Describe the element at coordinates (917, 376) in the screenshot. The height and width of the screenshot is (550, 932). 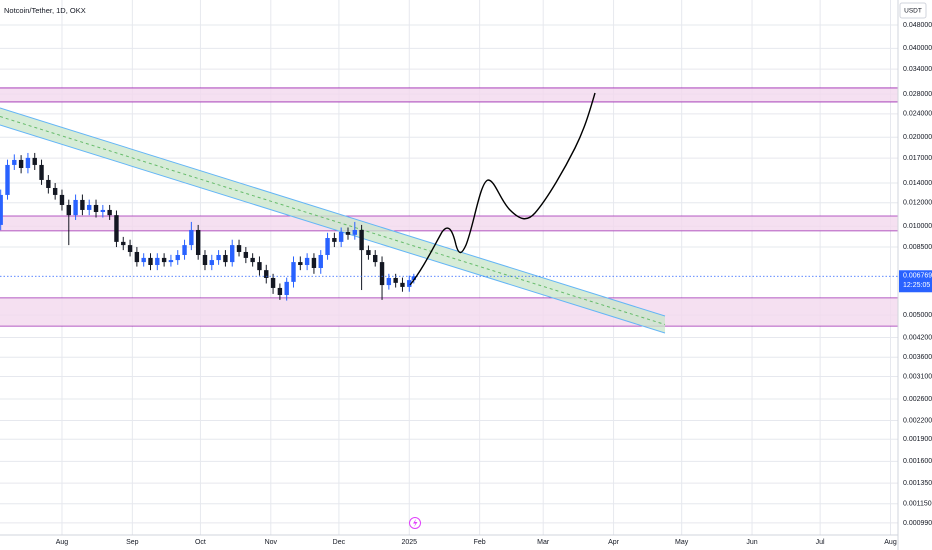
I see `y-tick-label: 0.003100` at that location.